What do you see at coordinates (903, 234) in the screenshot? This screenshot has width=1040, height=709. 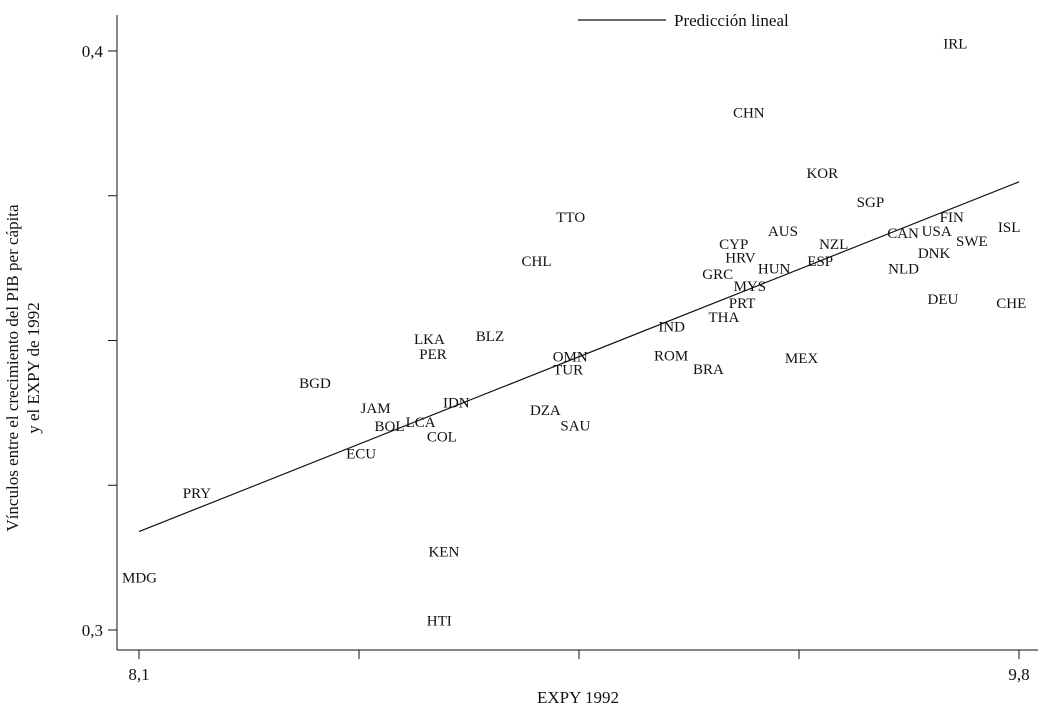 I see `data-point-label: CAN` at bounding box center [903, 234].